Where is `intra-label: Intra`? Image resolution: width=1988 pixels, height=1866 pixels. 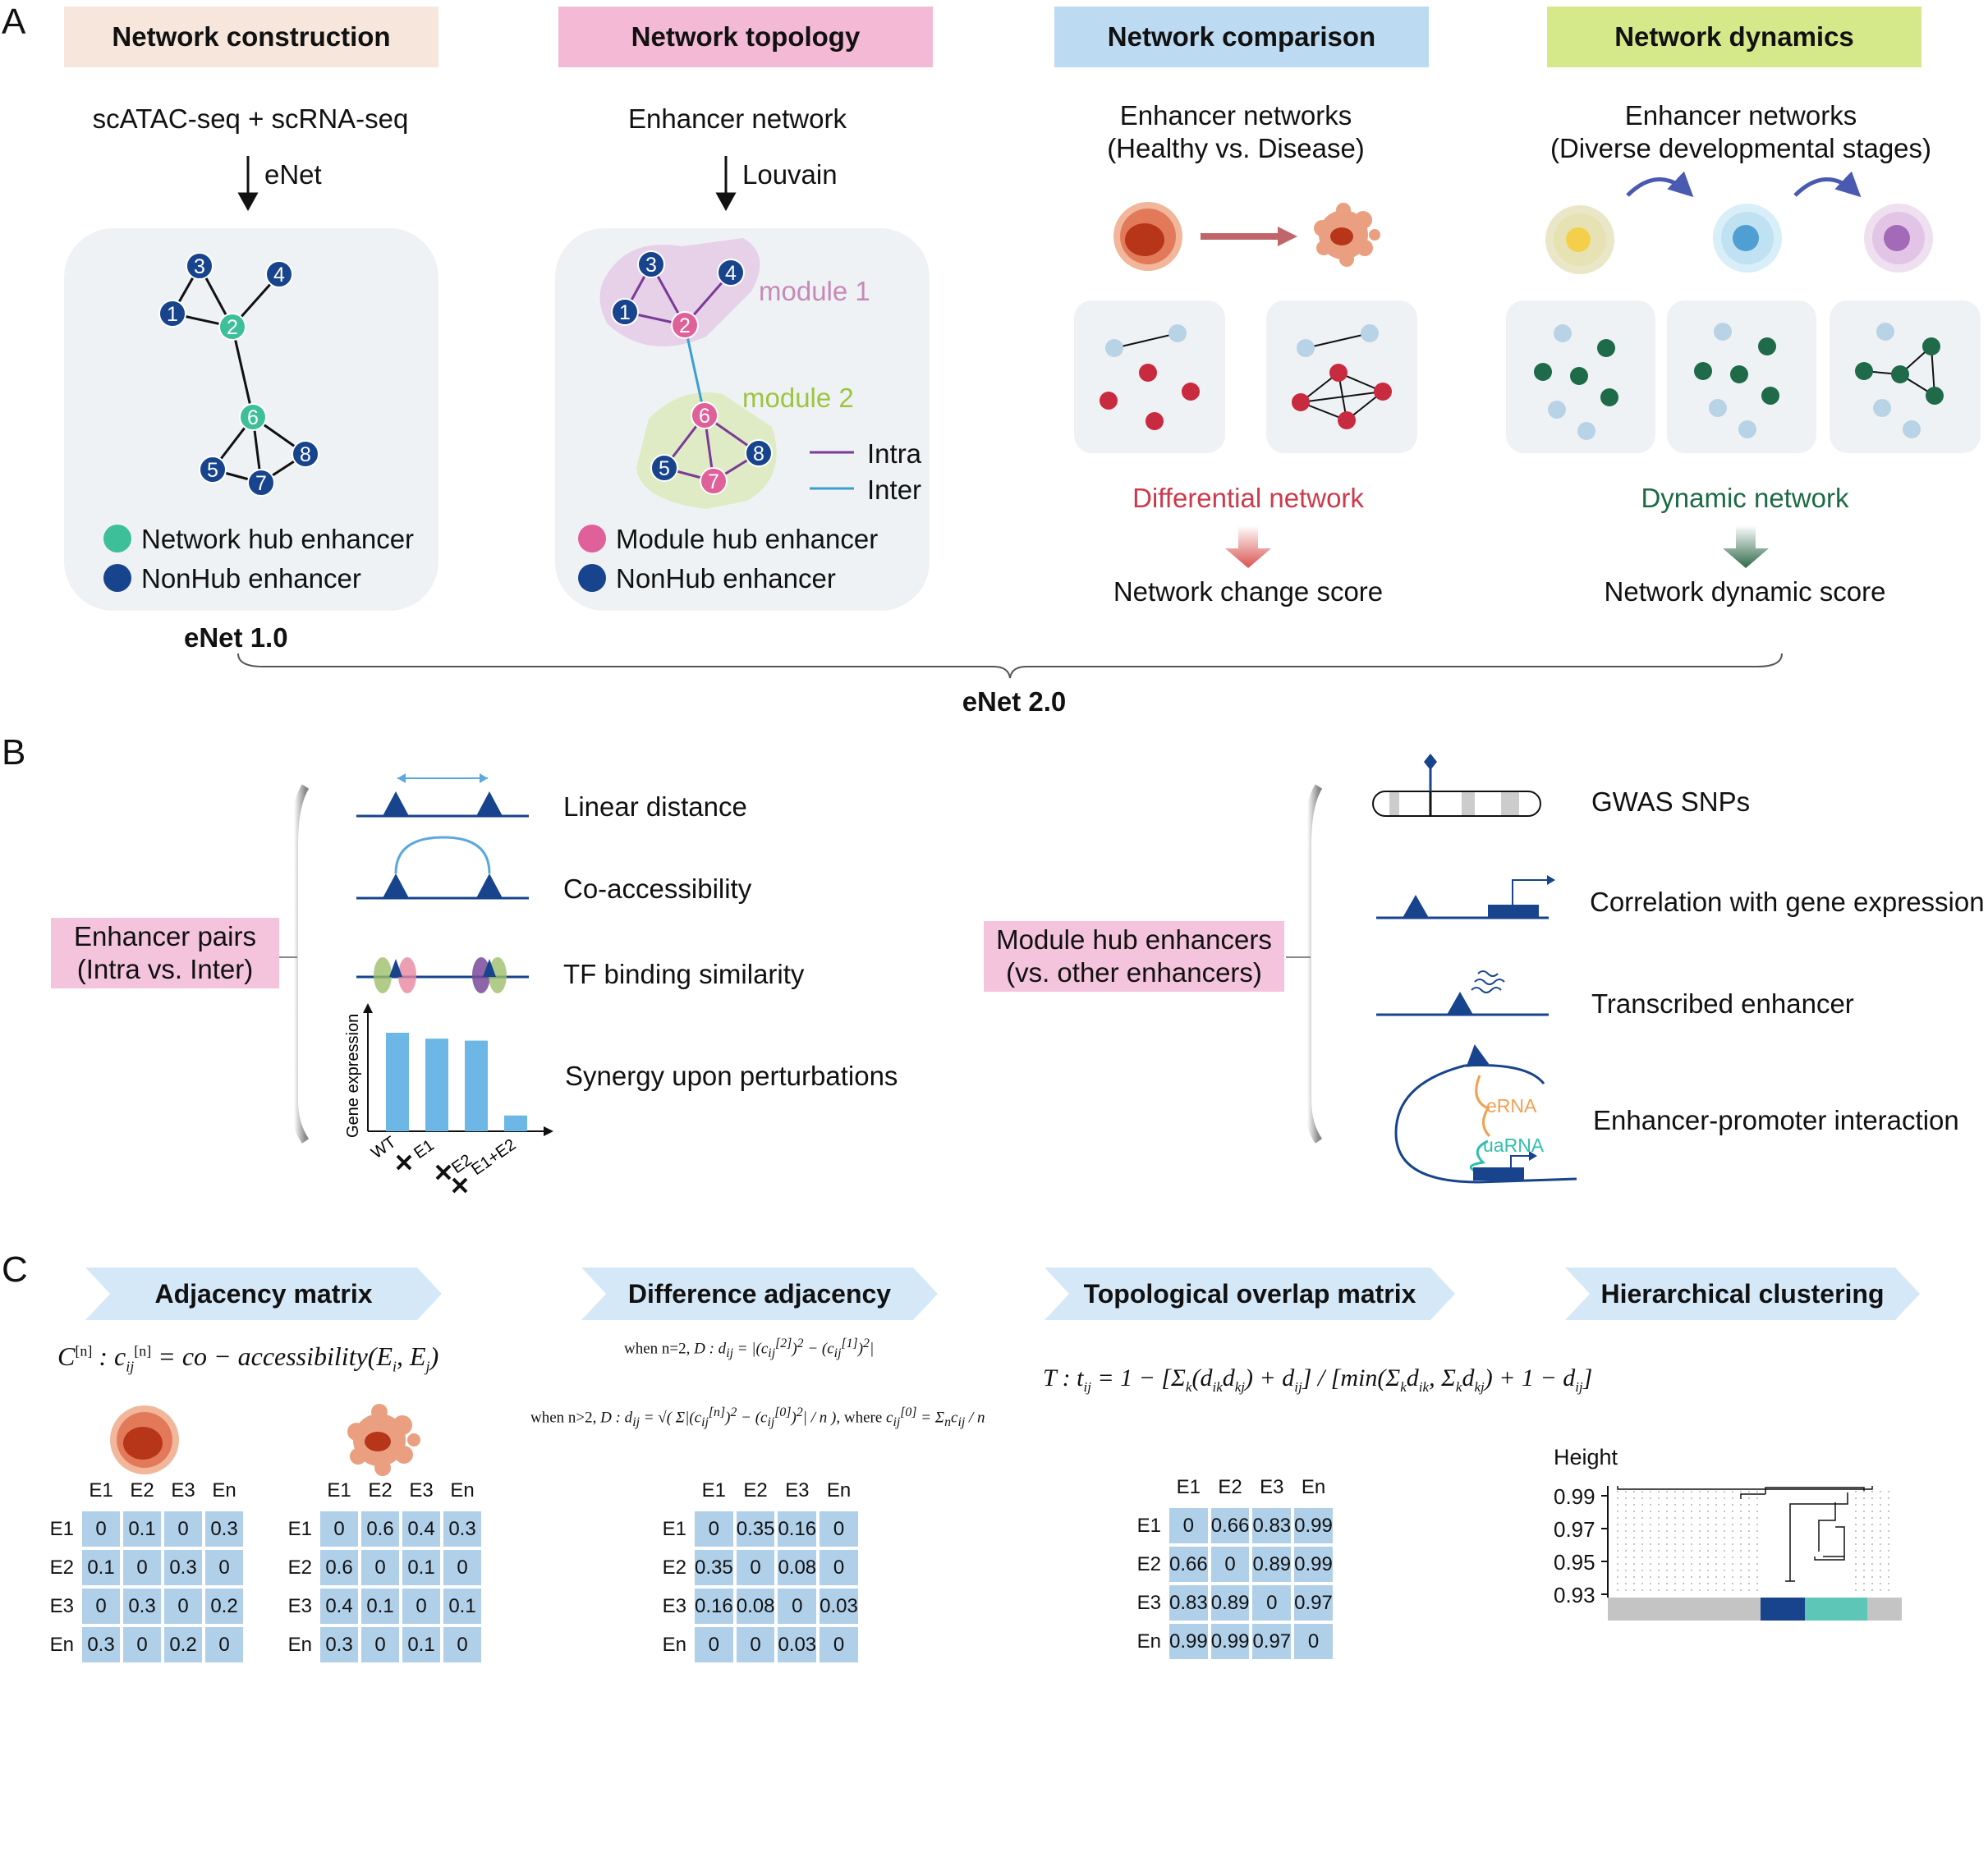
intra-label: Intra is located at coordinates (895, 454).